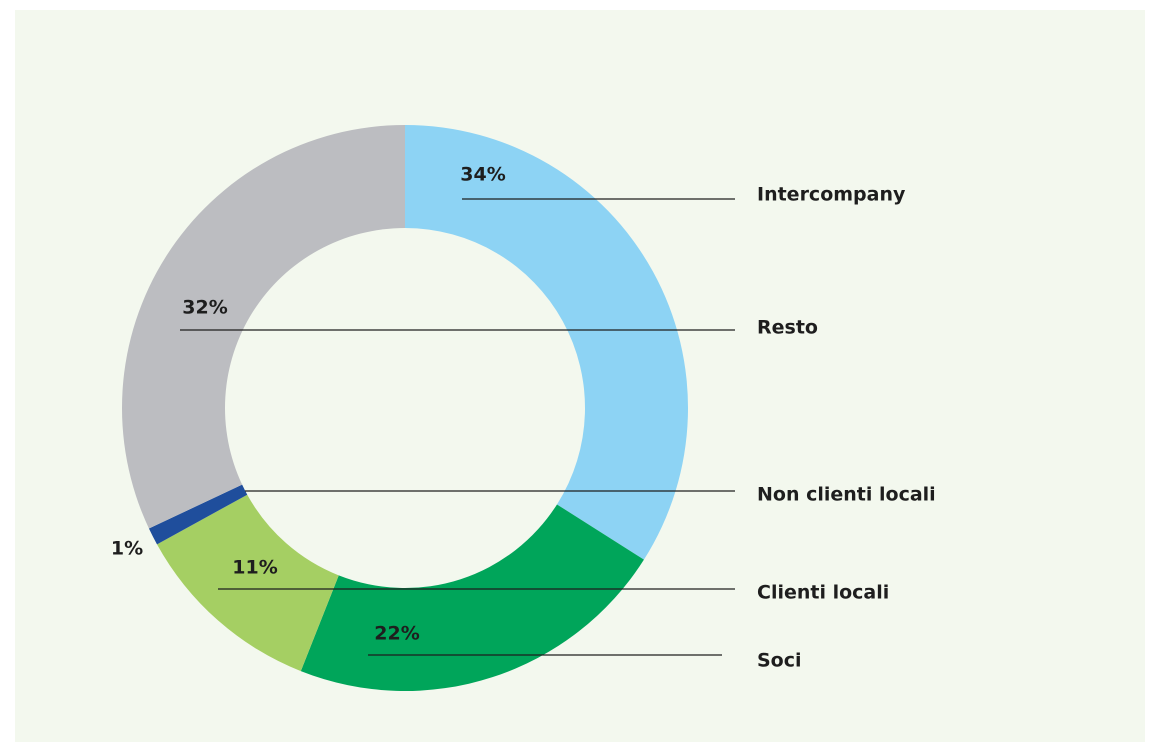  I want to click on category-label: Soci, so click(779, 661).